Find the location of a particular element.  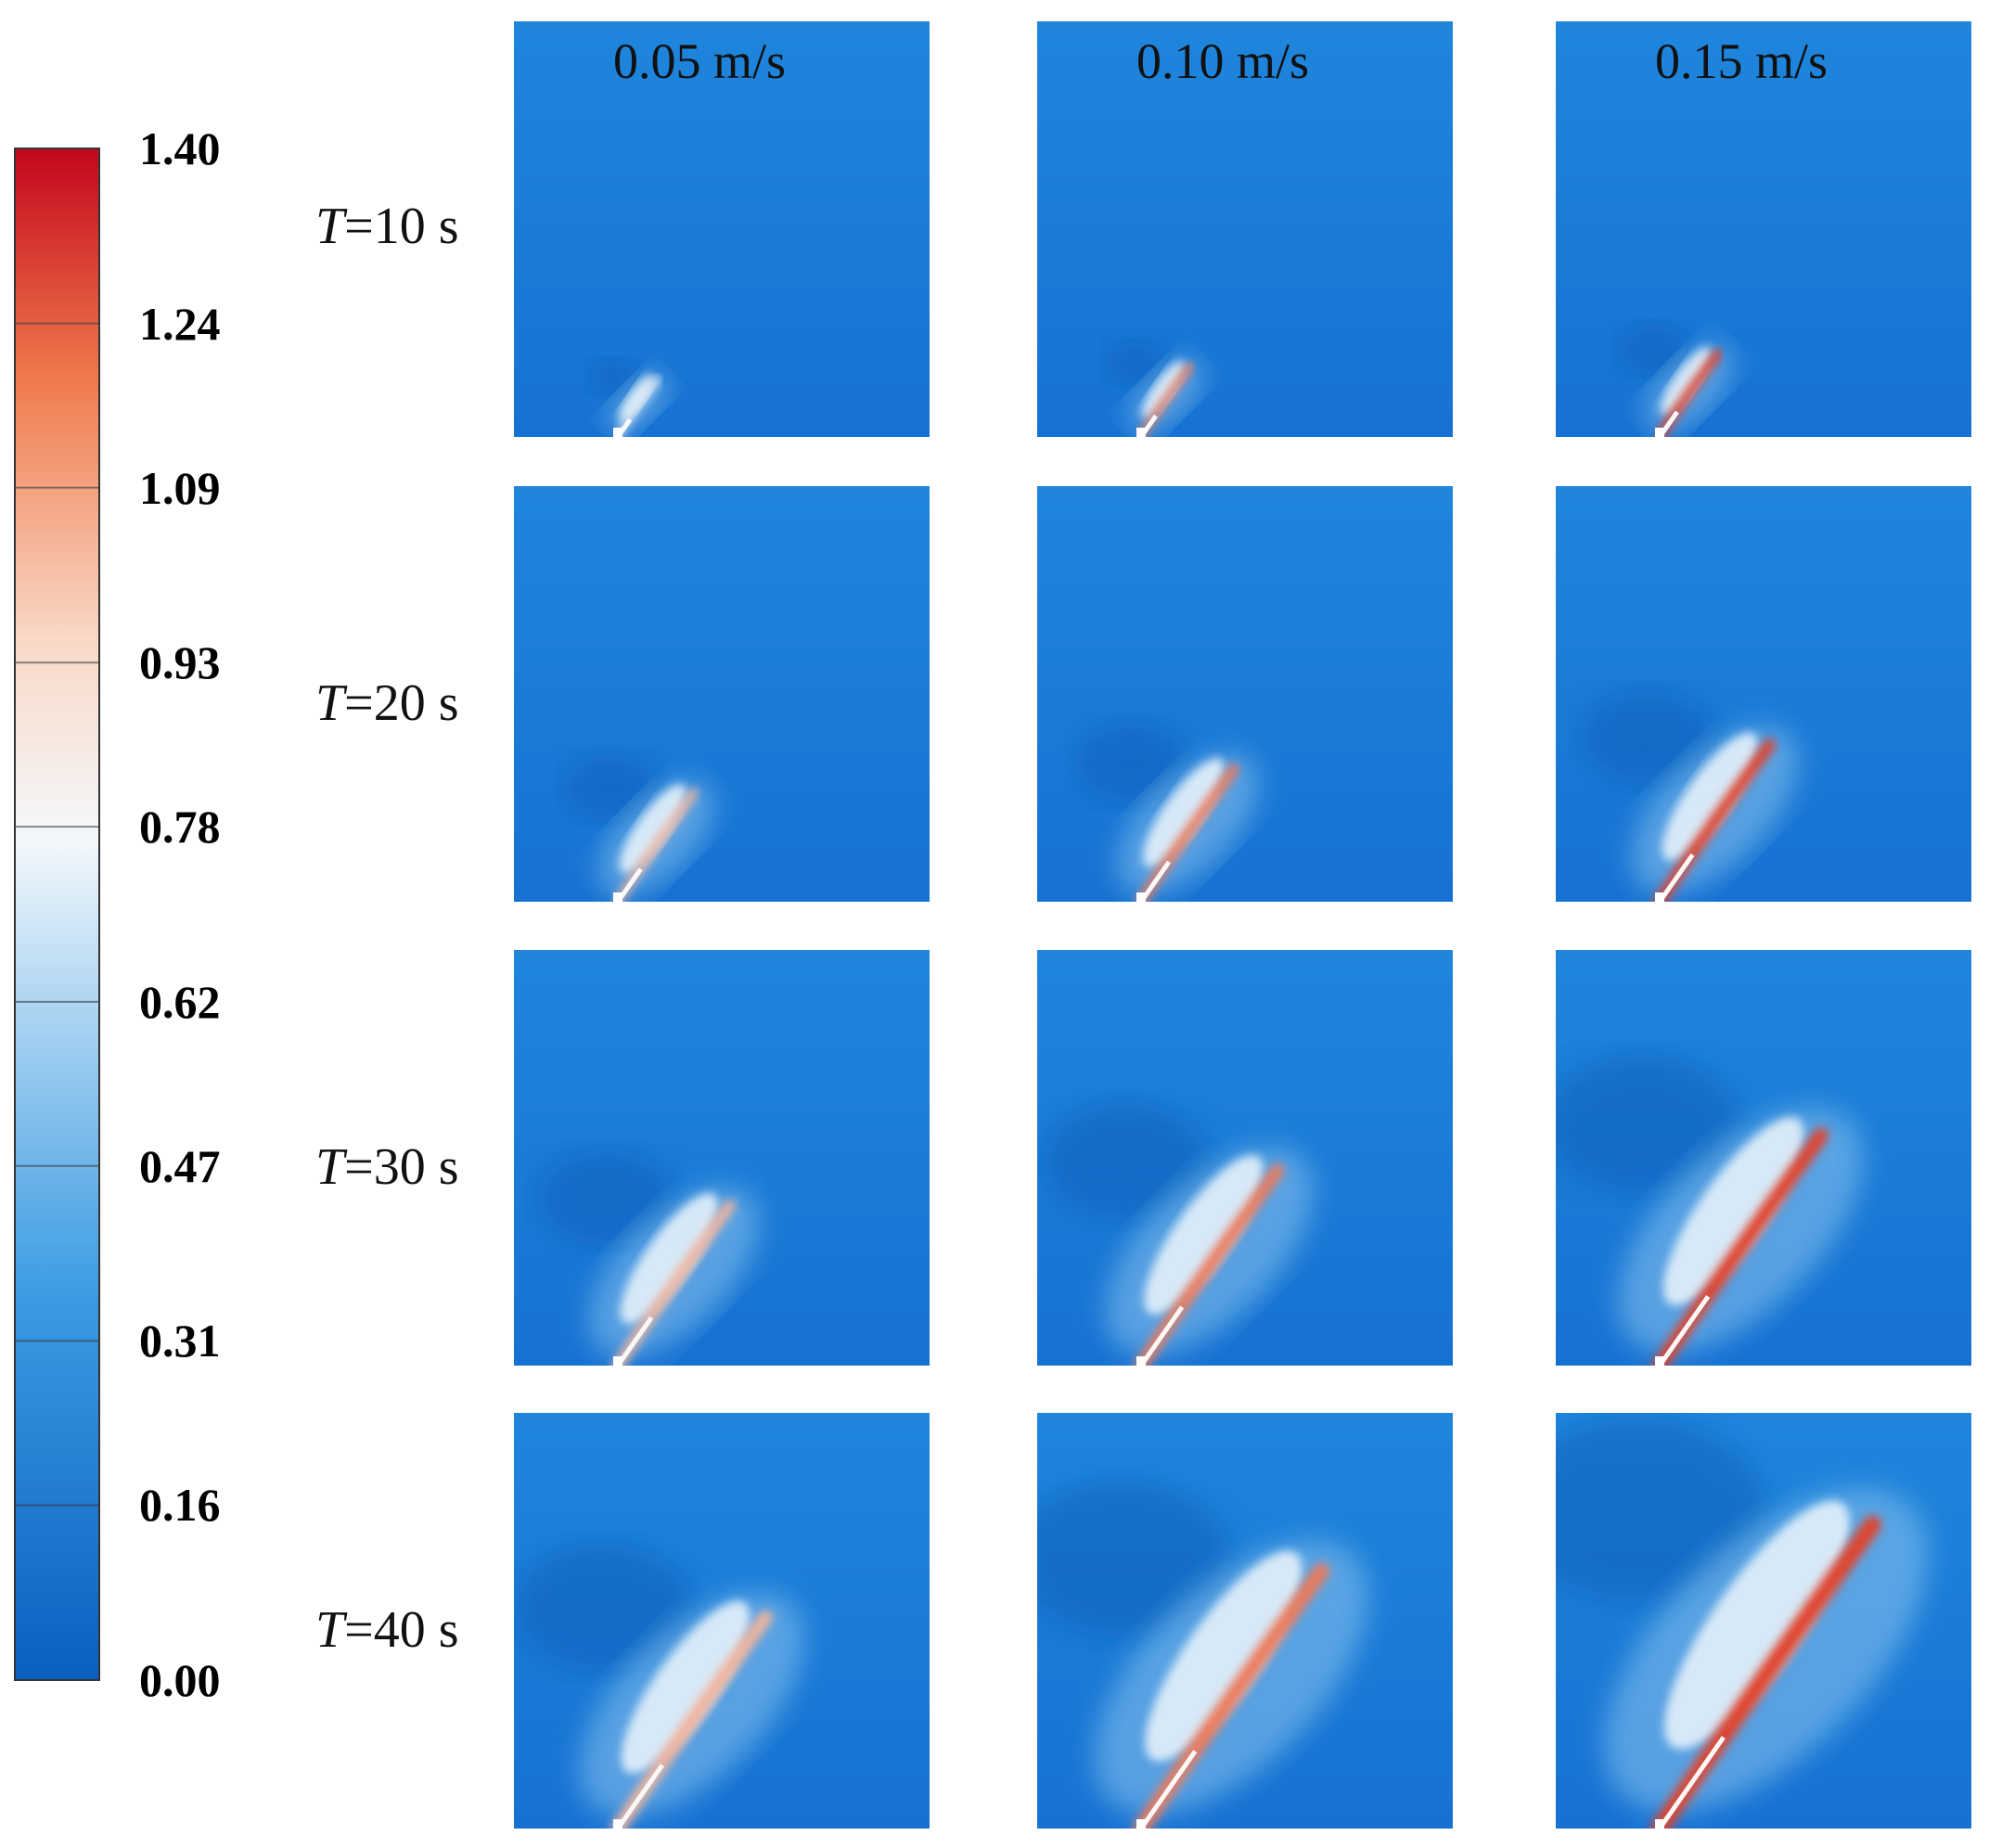

row-label: T=20 s is located at coordinates (387, 703).